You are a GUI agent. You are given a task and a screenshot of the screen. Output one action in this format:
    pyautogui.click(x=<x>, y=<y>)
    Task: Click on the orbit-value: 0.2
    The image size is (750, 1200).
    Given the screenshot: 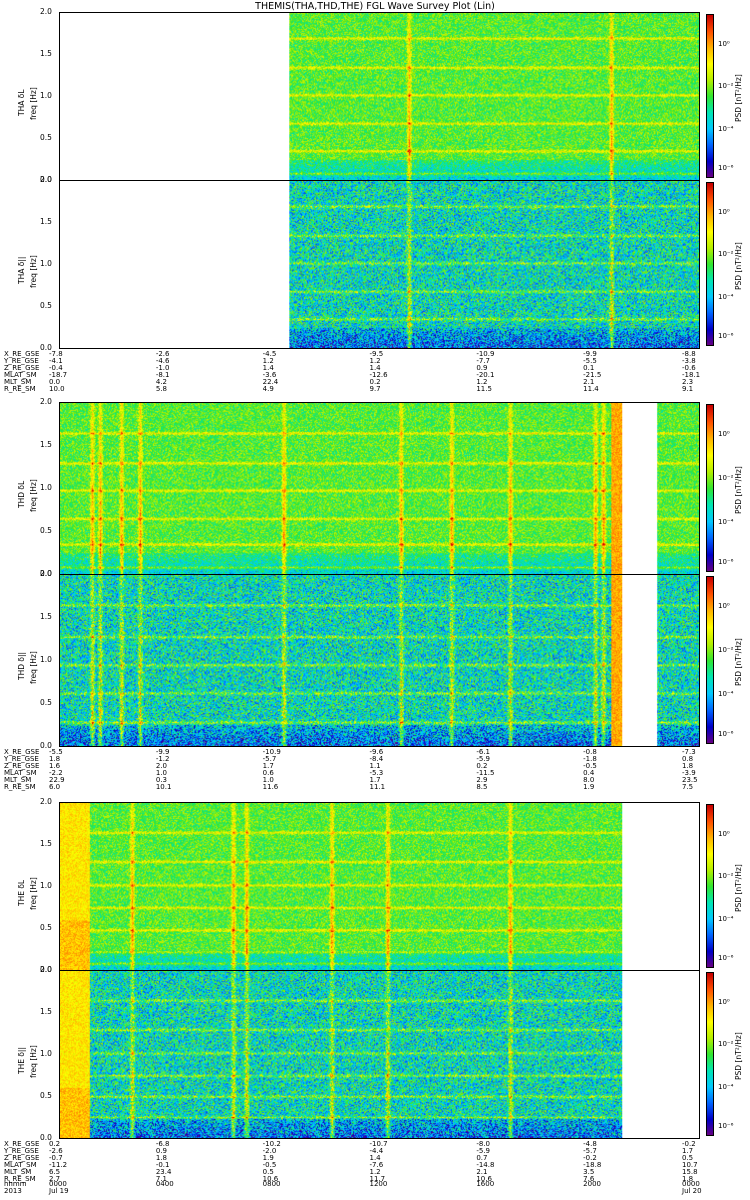 What is the action you would take?
    pyautogui.click(x=55, y=1144)
    